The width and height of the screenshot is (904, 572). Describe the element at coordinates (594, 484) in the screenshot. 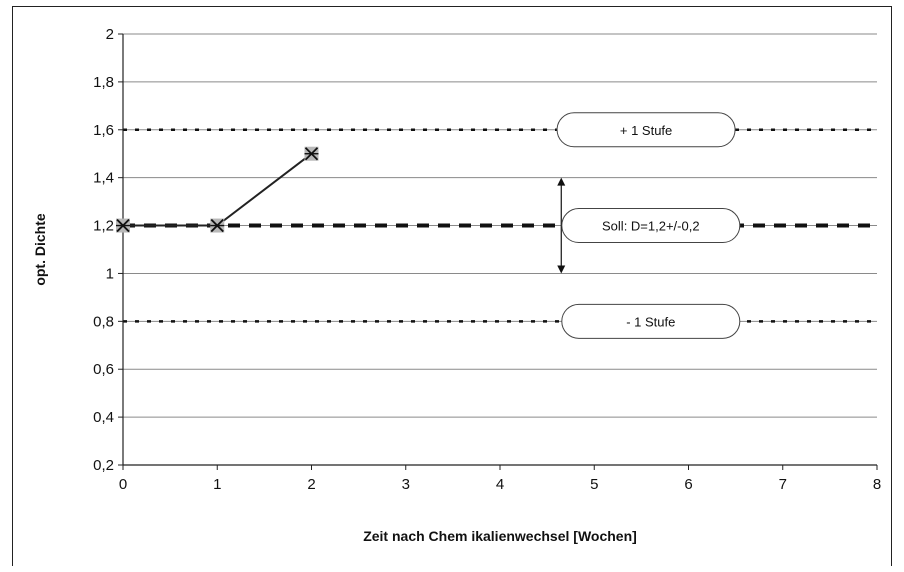

I see `x-tick-label: 5` at that location.